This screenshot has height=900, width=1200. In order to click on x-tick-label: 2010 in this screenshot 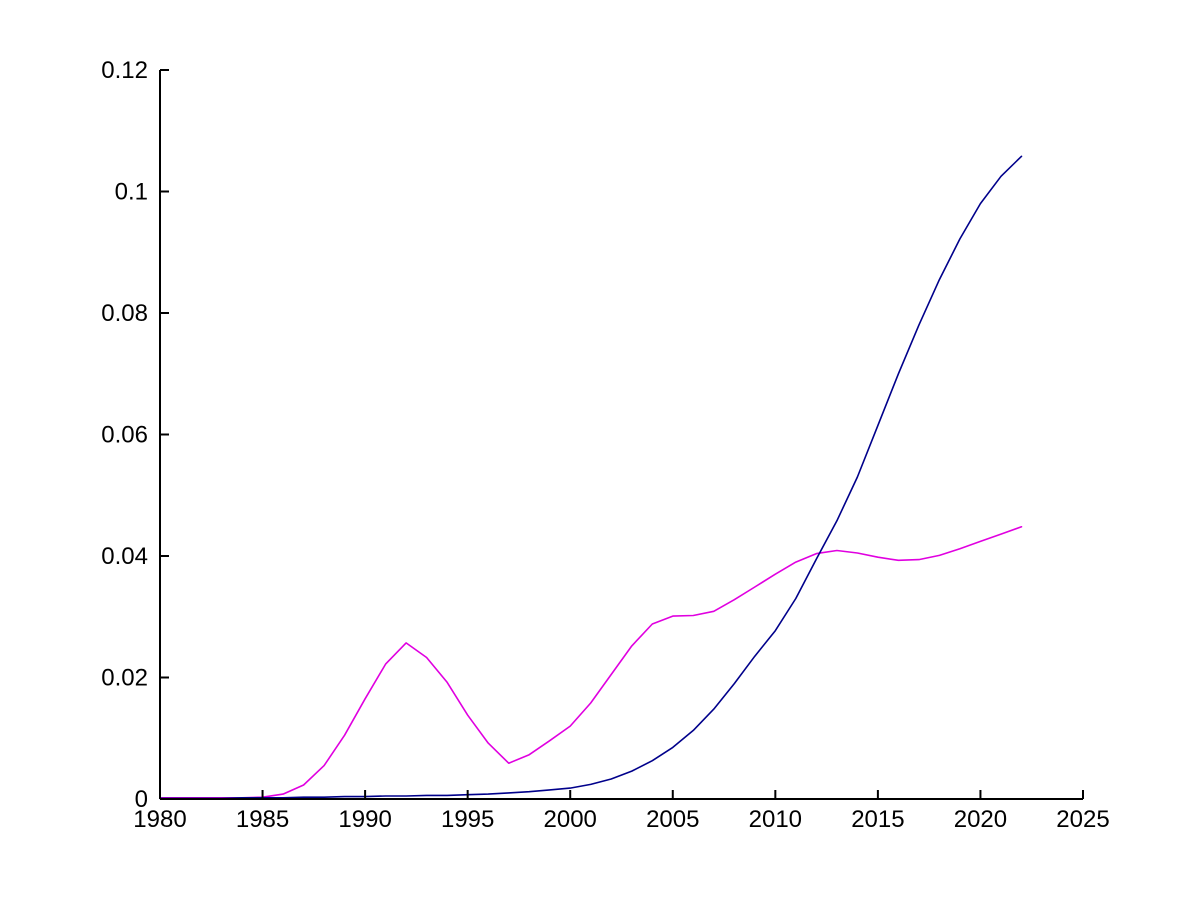, I will do `click(775, 819)`.